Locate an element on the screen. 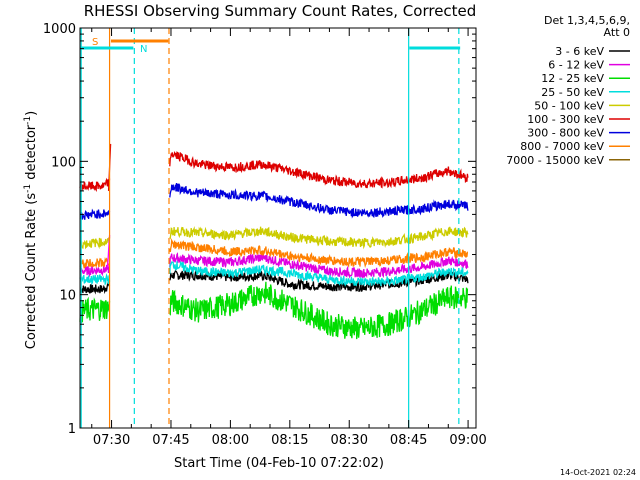  x-tick-label: 08:15 is located at coordinates (289, 440).